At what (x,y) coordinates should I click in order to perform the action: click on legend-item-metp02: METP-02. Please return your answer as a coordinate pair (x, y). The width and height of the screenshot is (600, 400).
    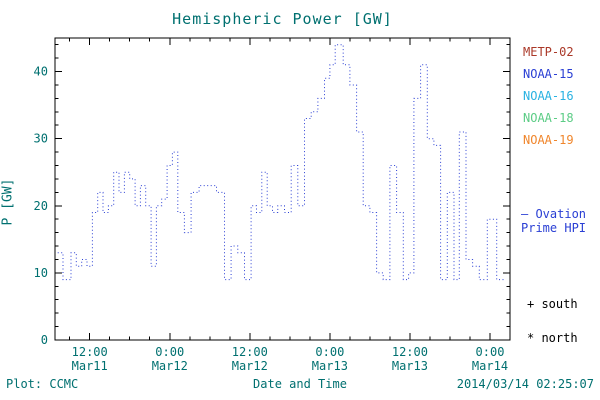
    Looking at the image, I should click on (548, 52).